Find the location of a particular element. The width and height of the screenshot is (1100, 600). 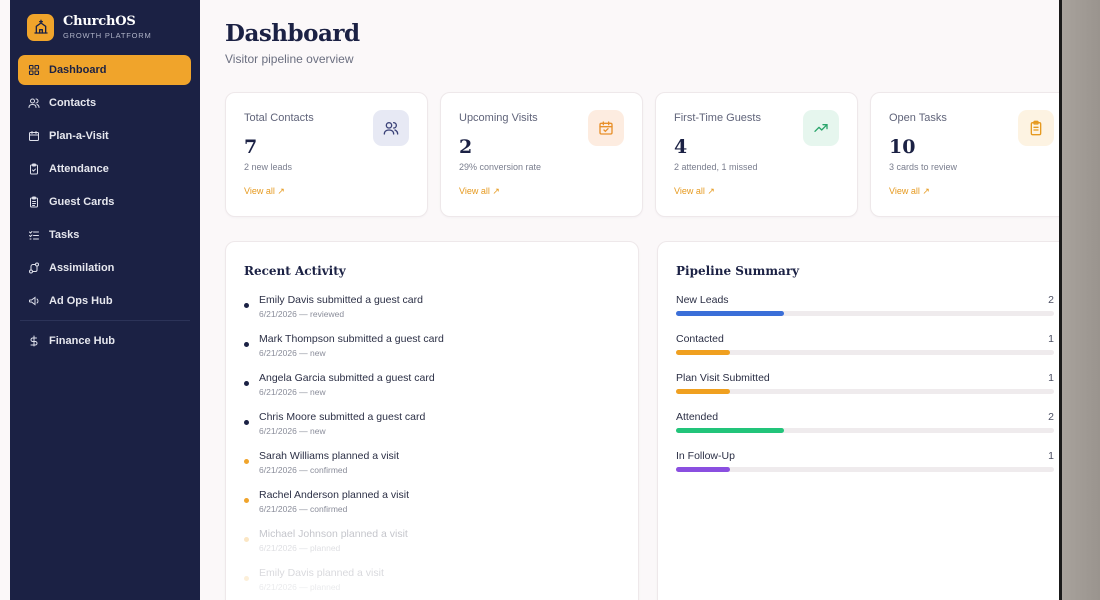

pipeline-stage: Contacted 1 is located at coordinates (865, 352).